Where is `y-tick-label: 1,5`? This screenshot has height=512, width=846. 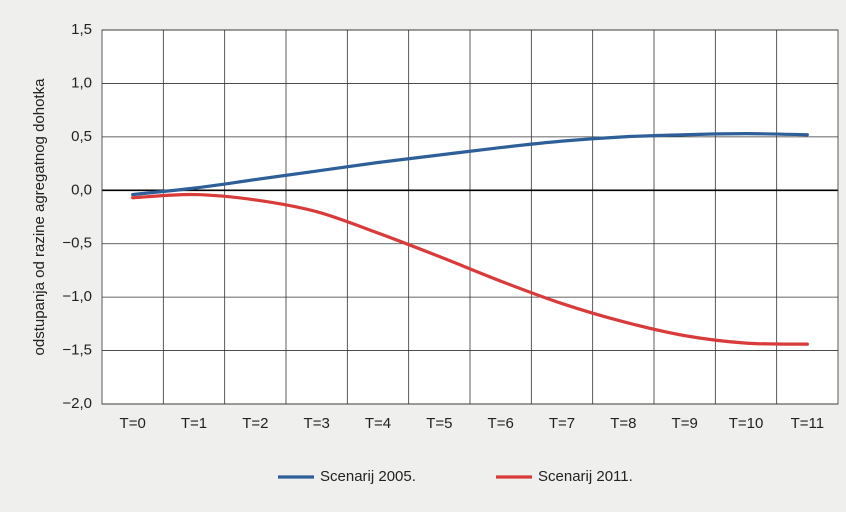
y-tick-label: 1,5 is located at coordinates (81, 29).